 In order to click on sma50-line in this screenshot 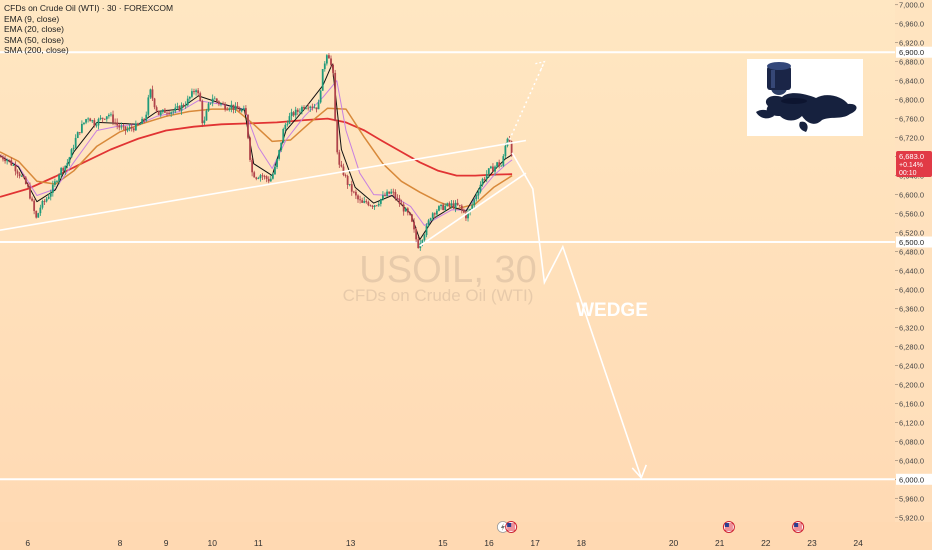, I will do `click(256, 158)`.